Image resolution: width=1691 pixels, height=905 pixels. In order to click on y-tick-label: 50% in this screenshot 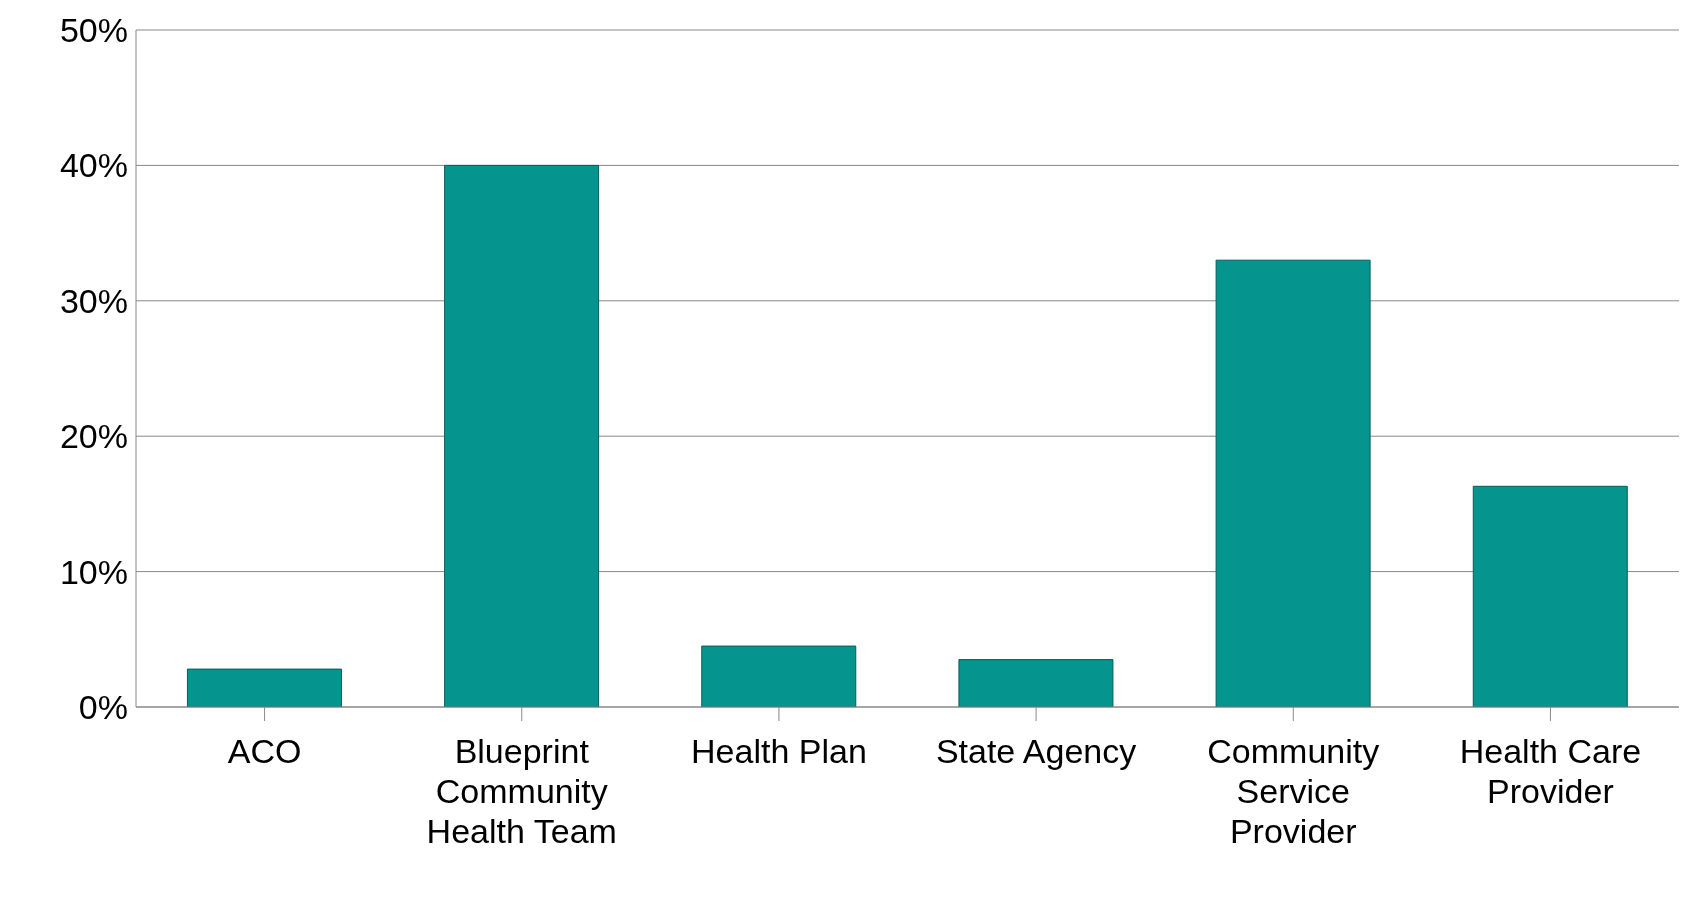, I will do `click(93, 30)`.